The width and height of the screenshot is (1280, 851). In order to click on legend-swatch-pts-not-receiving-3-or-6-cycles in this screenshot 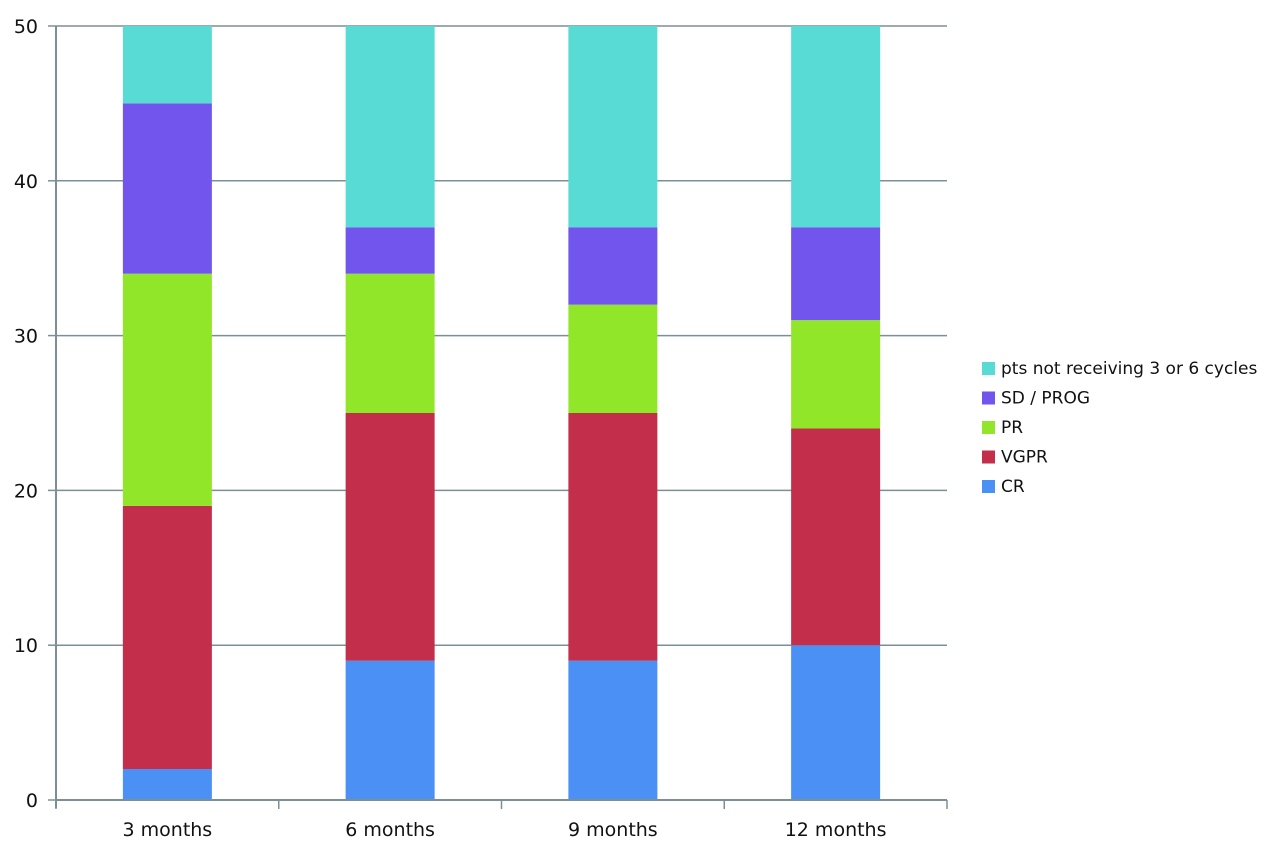, I will do `click(988, 368)`.